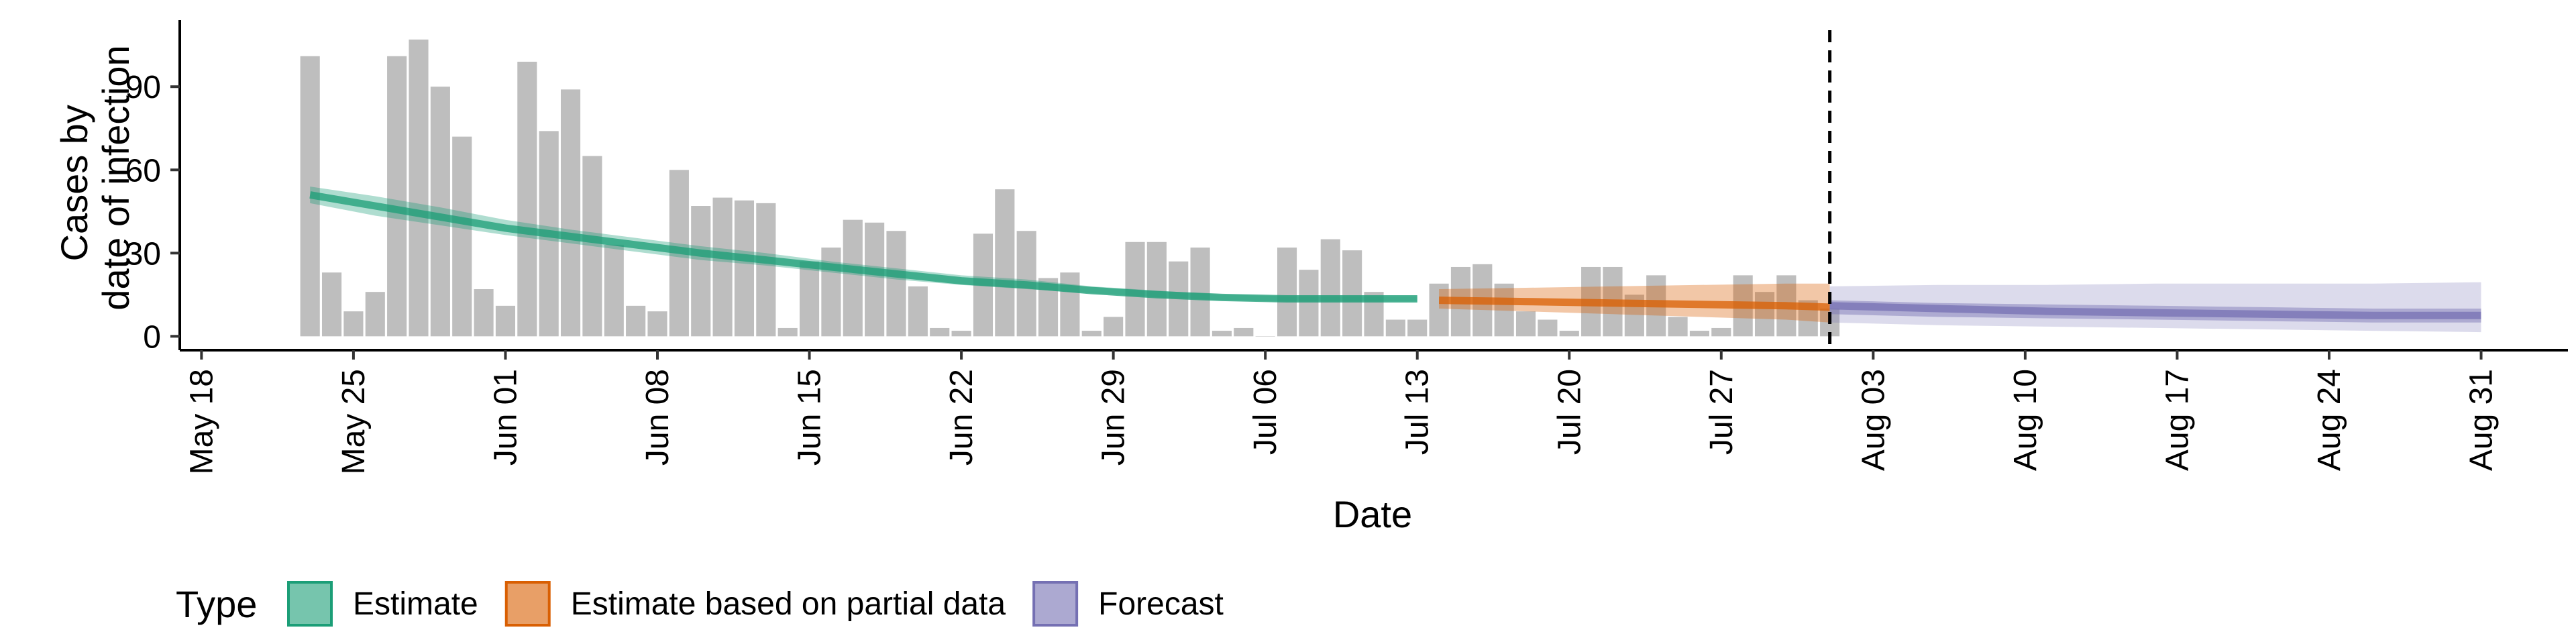 The width and height of the screenshot is (2576, 644). I want to click on y-axis-title: Cases by date of infection, so click(95, 177).